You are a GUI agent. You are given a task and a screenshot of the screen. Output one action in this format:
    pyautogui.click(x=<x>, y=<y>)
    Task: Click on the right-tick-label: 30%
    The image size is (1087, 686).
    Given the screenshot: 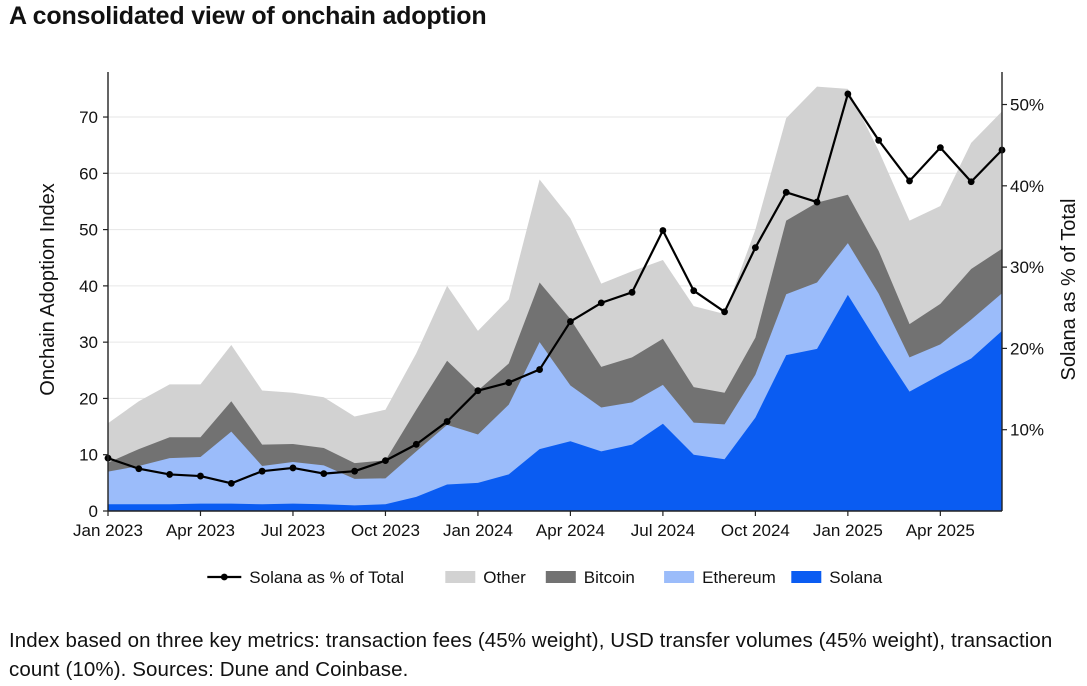 What is the action you would take?
    pyautogui.click(x=1027, y=267)
    